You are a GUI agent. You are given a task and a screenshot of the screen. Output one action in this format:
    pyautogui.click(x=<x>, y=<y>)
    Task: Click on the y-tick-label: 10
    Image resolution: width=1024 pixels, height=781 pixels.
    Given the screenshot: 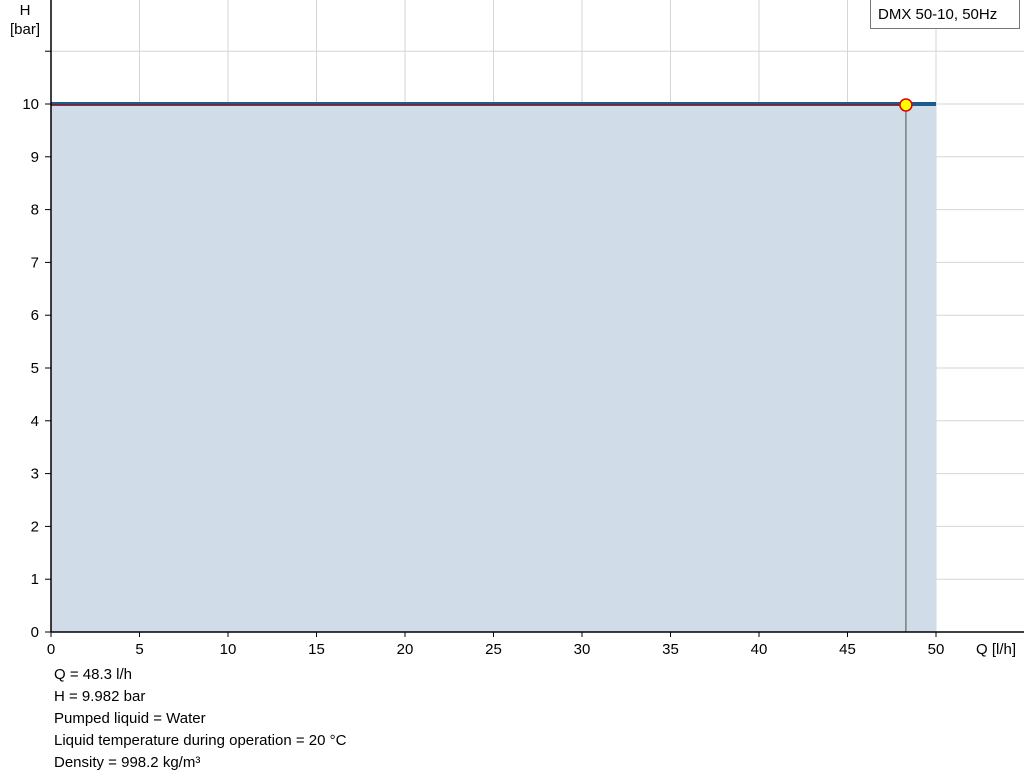 What is the action you would take?
    pyautogui.click(x=30, y=104)
    